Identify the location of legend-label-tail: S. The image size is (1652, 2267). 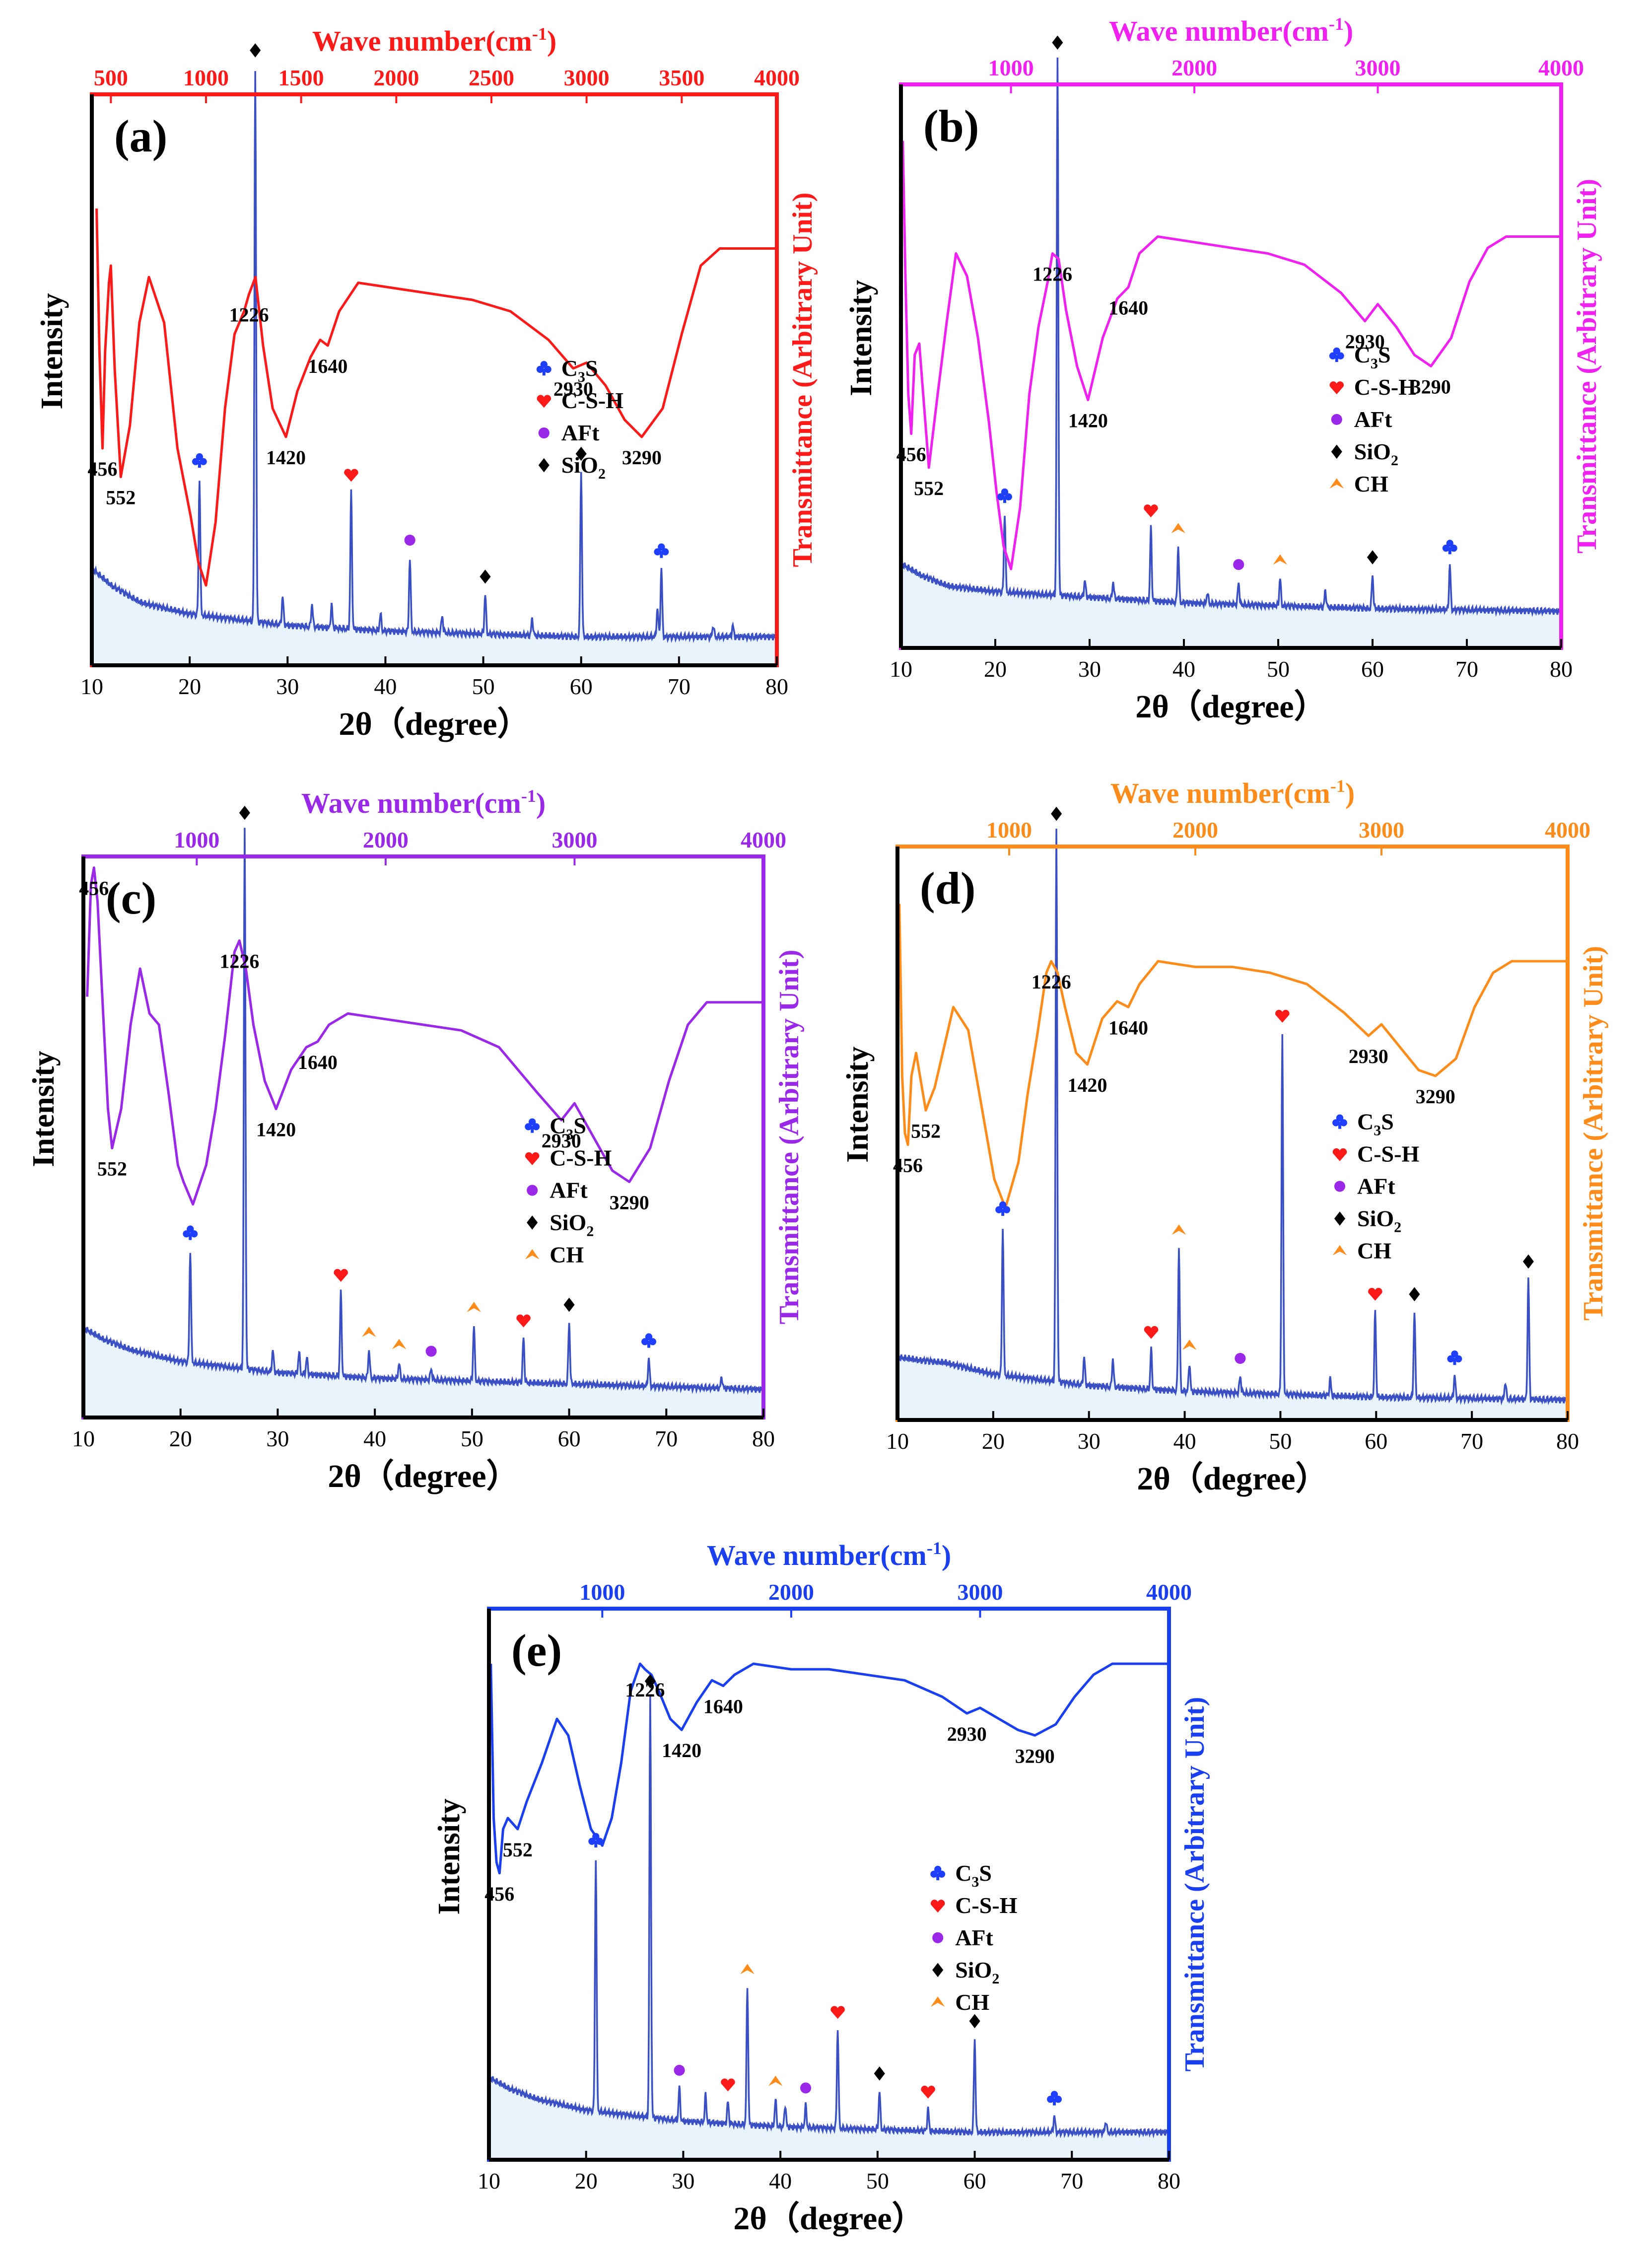
(1384, 355).